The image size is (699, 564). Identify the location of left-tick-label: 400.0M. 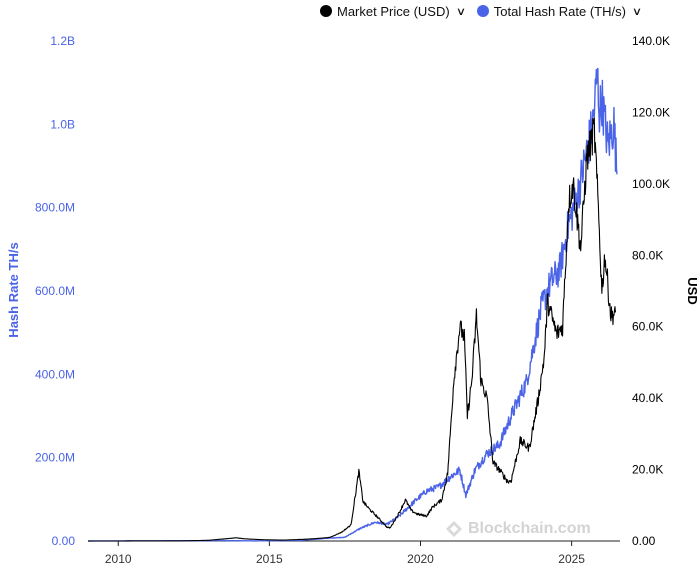
(55, 374).